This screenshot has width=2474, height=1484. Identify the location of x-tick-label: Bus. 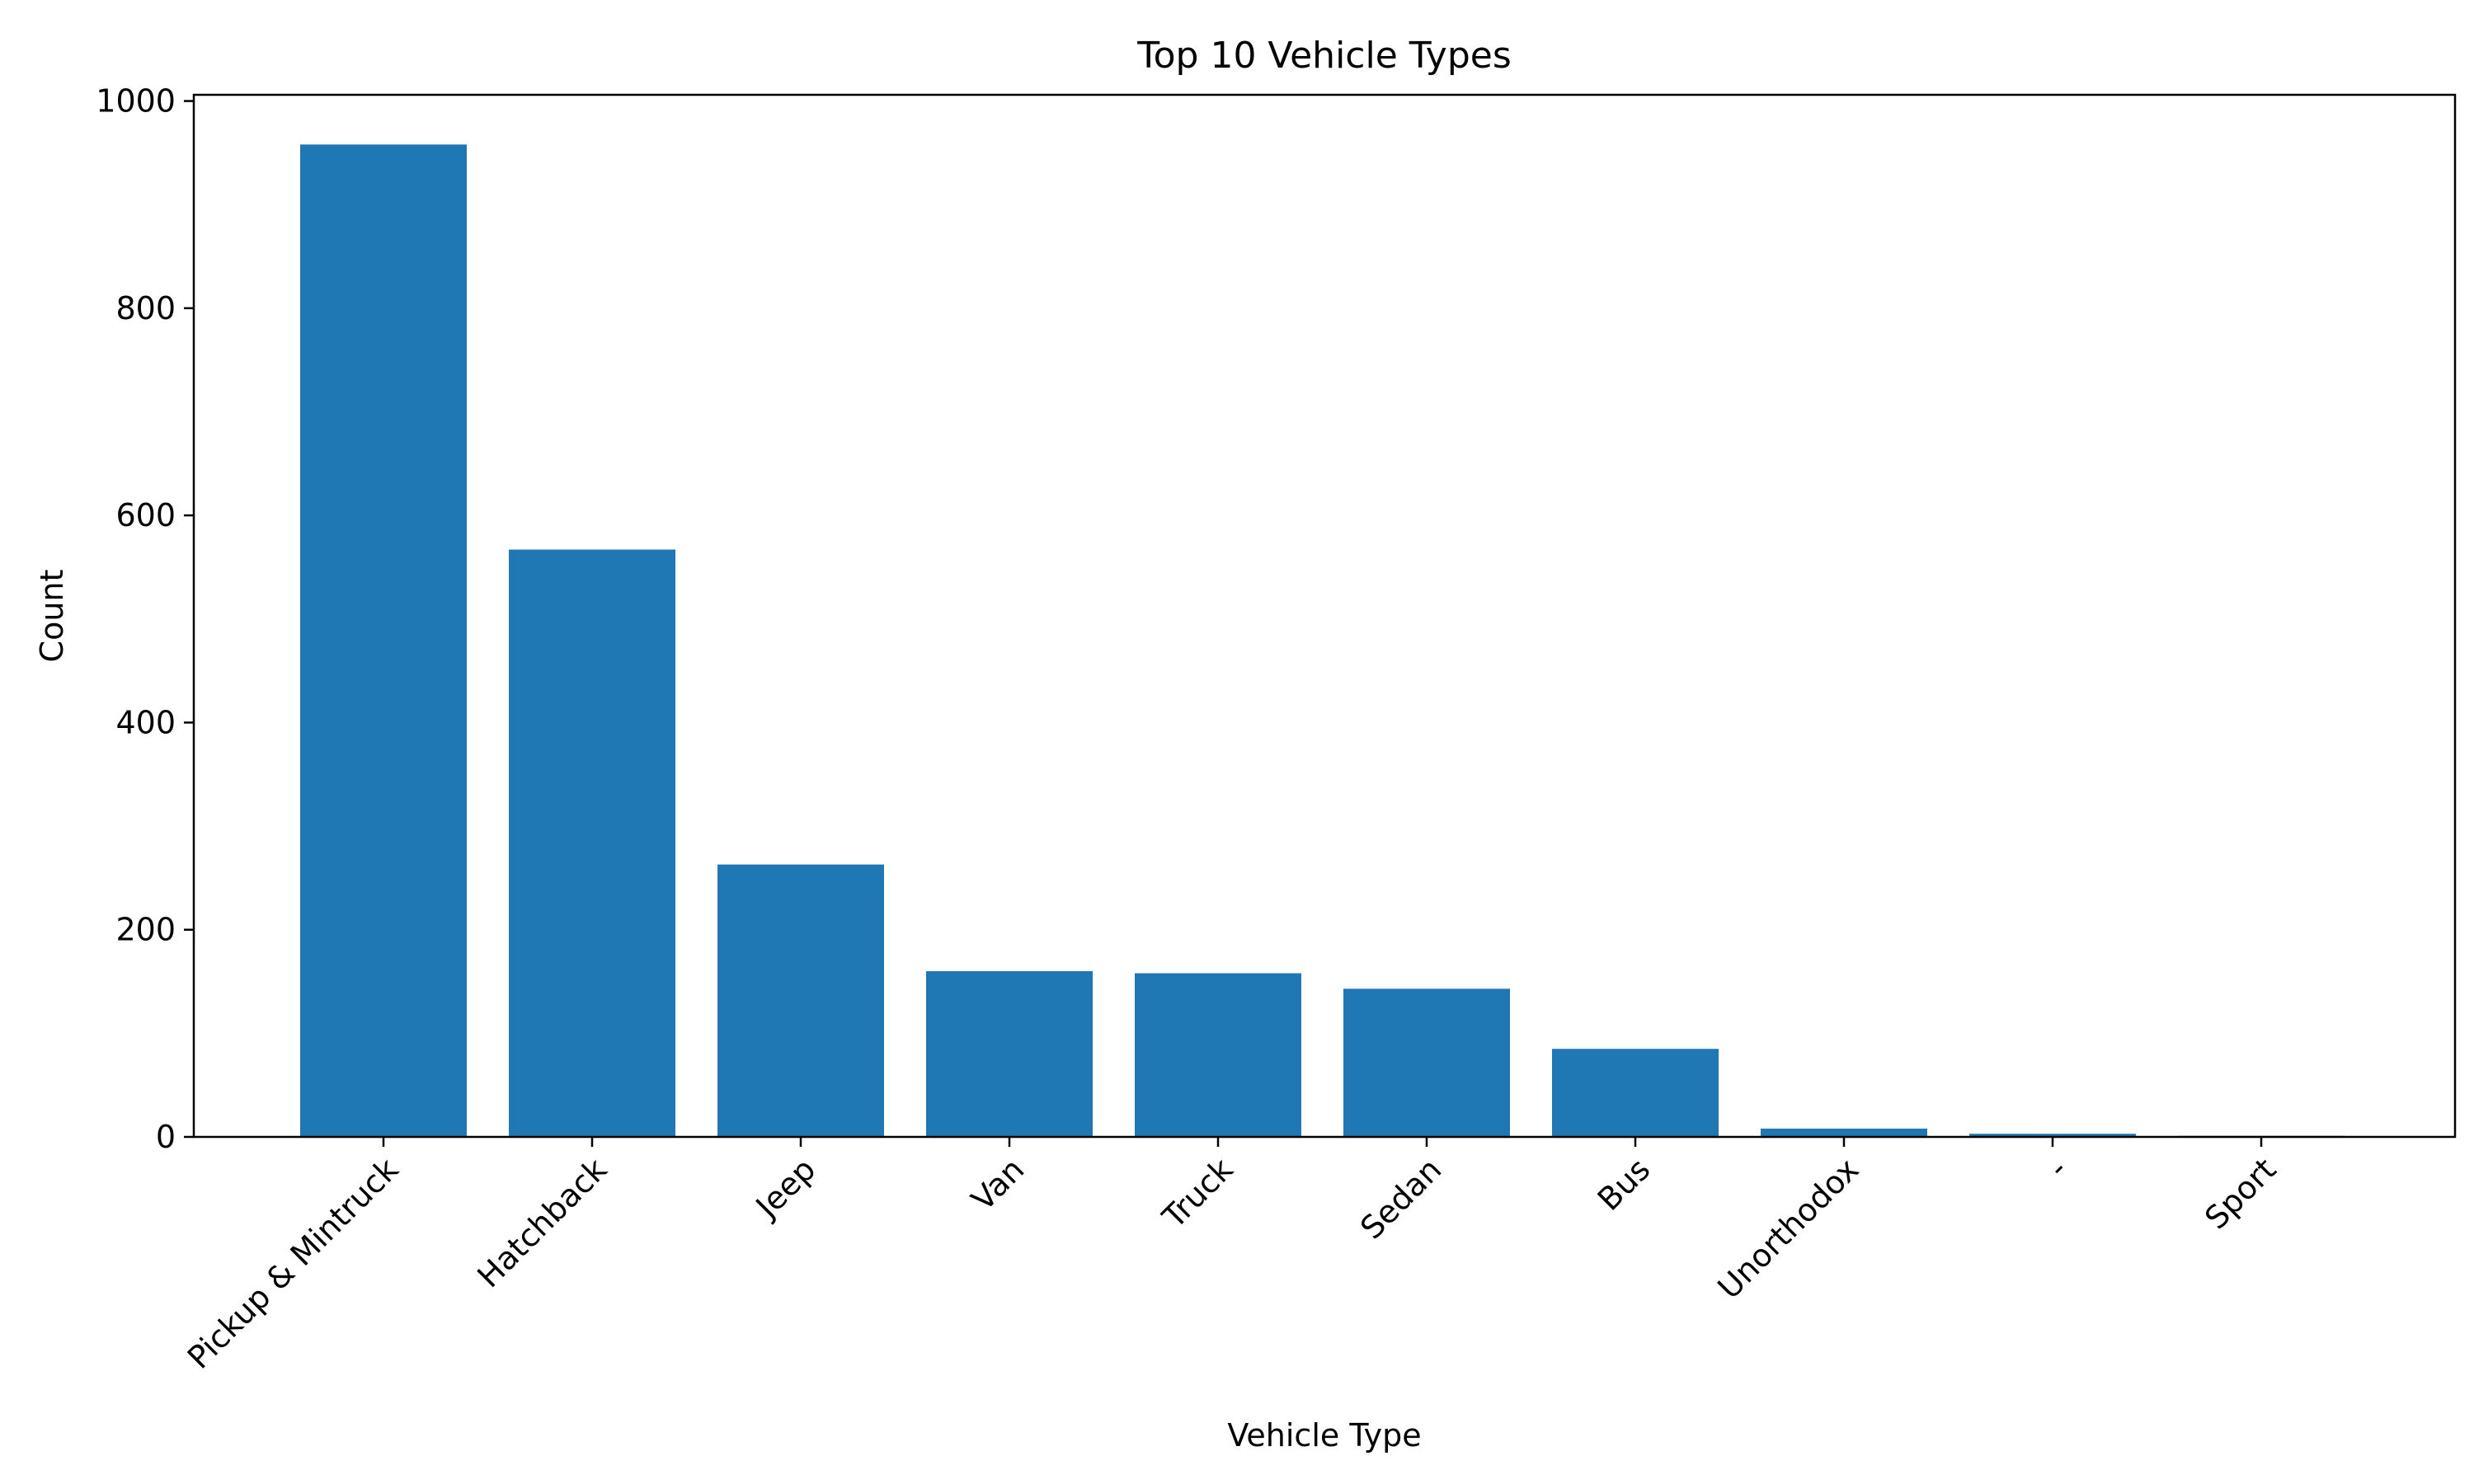
(1624, 1184).